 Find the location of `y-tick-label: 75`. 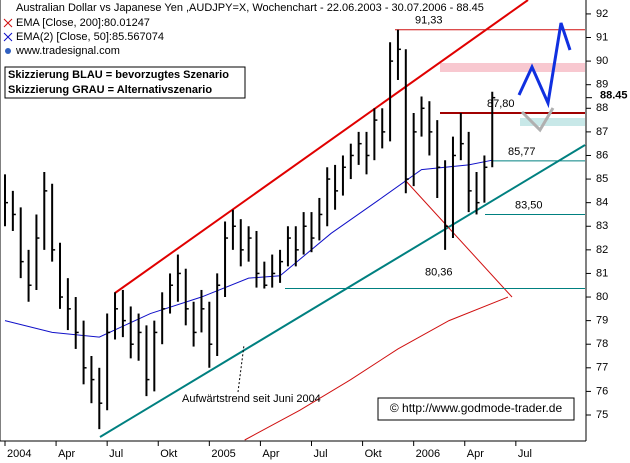

y-tick-label: 75 is located at coordinates (602, 415).